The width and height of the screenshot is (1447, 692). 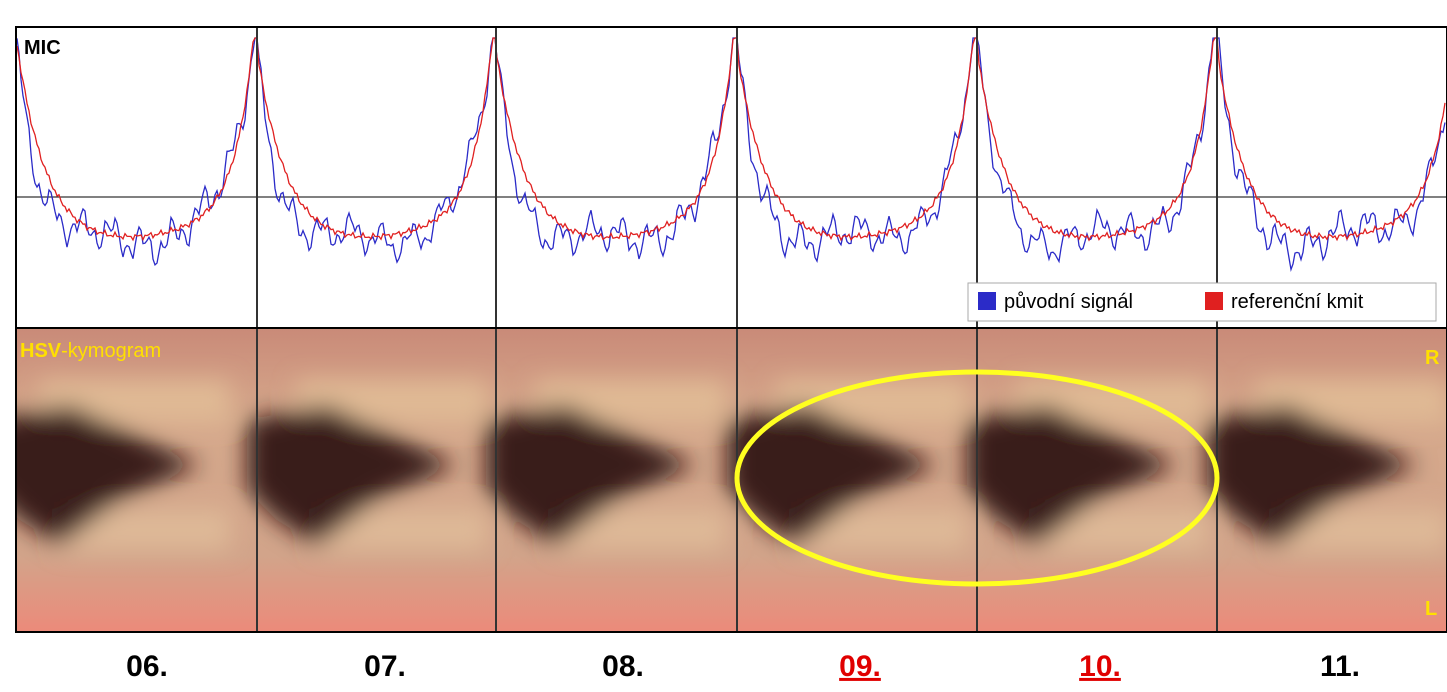 What do you see at coordinates (42, 48) in the screenshot?
I see `mic-label: MIC` at bounding box center [42, 48].